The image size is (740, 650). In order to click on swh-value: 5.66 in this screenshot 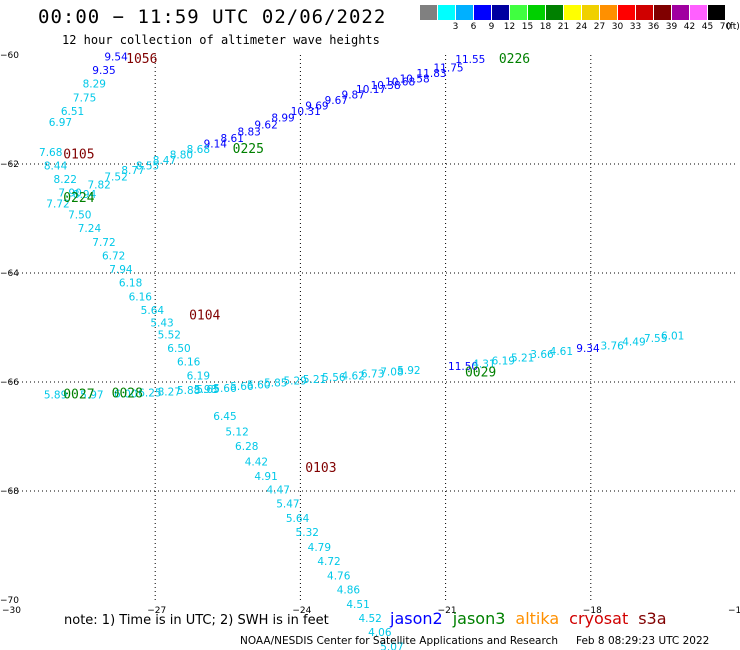, I will do `click(242, 387)`.